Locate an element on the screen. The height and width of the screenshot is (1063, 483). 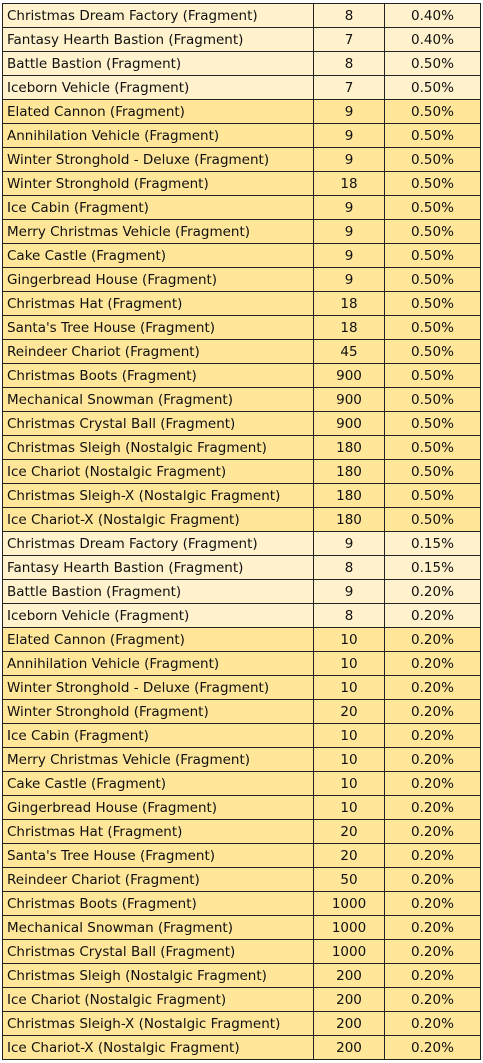
table-row: Christmas Boots (Fragment) 900 0.50% is located at coordinates (241, 375).